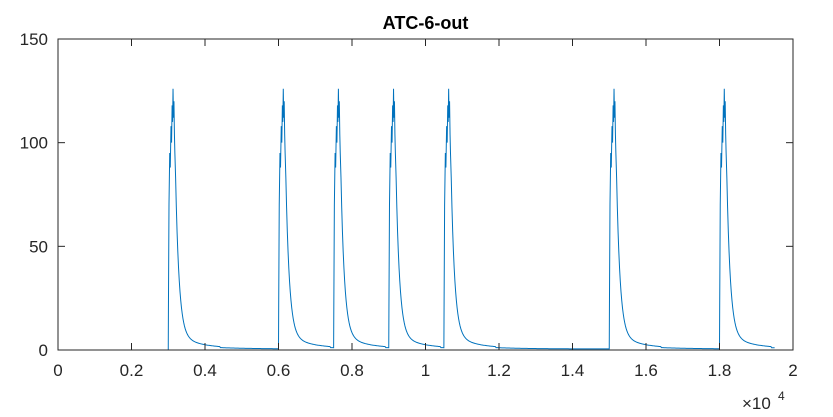  I want to click on y-tick-label: 150, so click(34, 39).